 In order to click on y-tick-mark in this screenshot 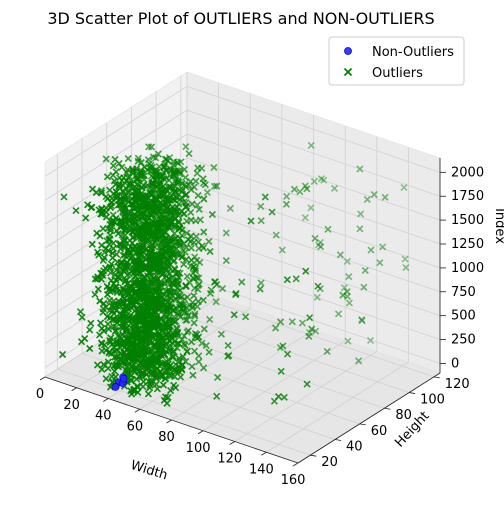, I will do `click(362, 424)`.